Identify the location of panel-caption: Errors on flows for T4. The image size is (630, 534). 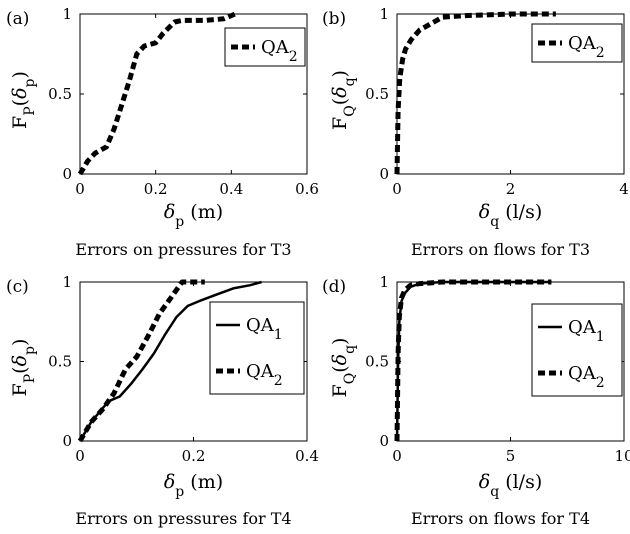
(500, 518).